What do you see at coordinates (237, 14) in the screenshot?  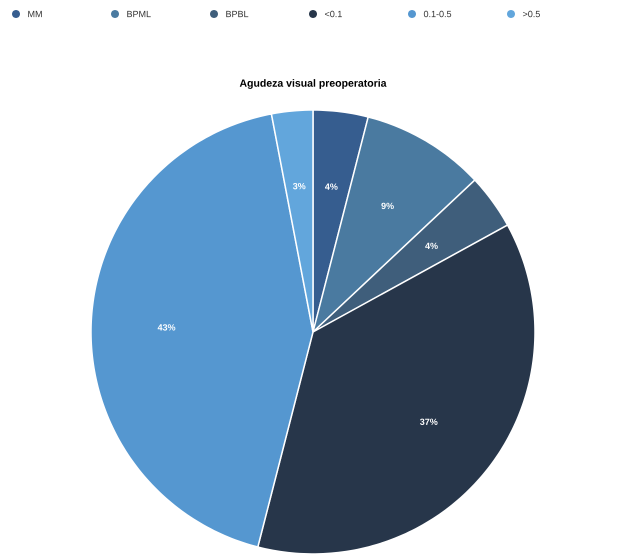 I see `legend-label: BPBL` at bounding box center [237, 14].